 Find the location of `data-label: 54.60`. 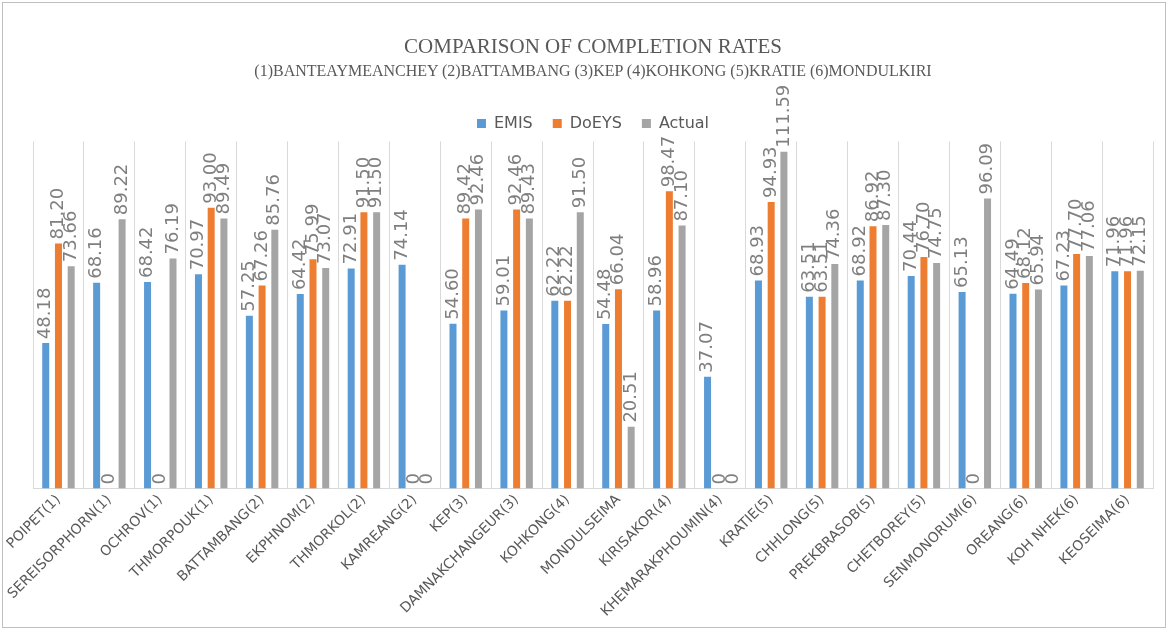

data-label: 54.60 is located at coordinates (451, 294).